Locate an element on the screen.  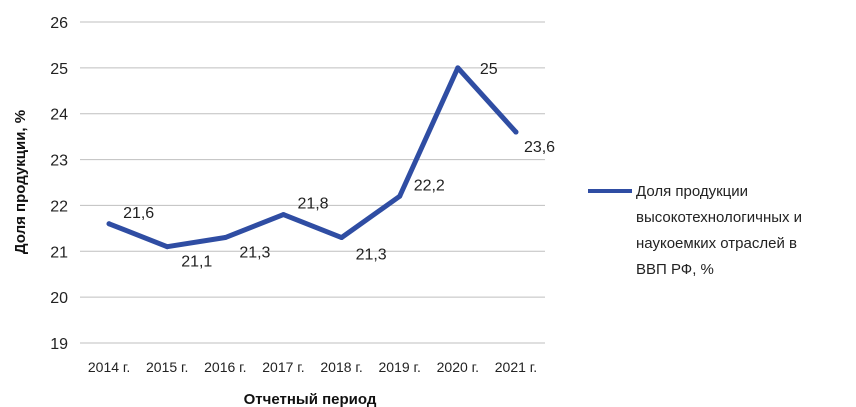
x-tick-label: 2014 г. is located at coordinates (109, 367).